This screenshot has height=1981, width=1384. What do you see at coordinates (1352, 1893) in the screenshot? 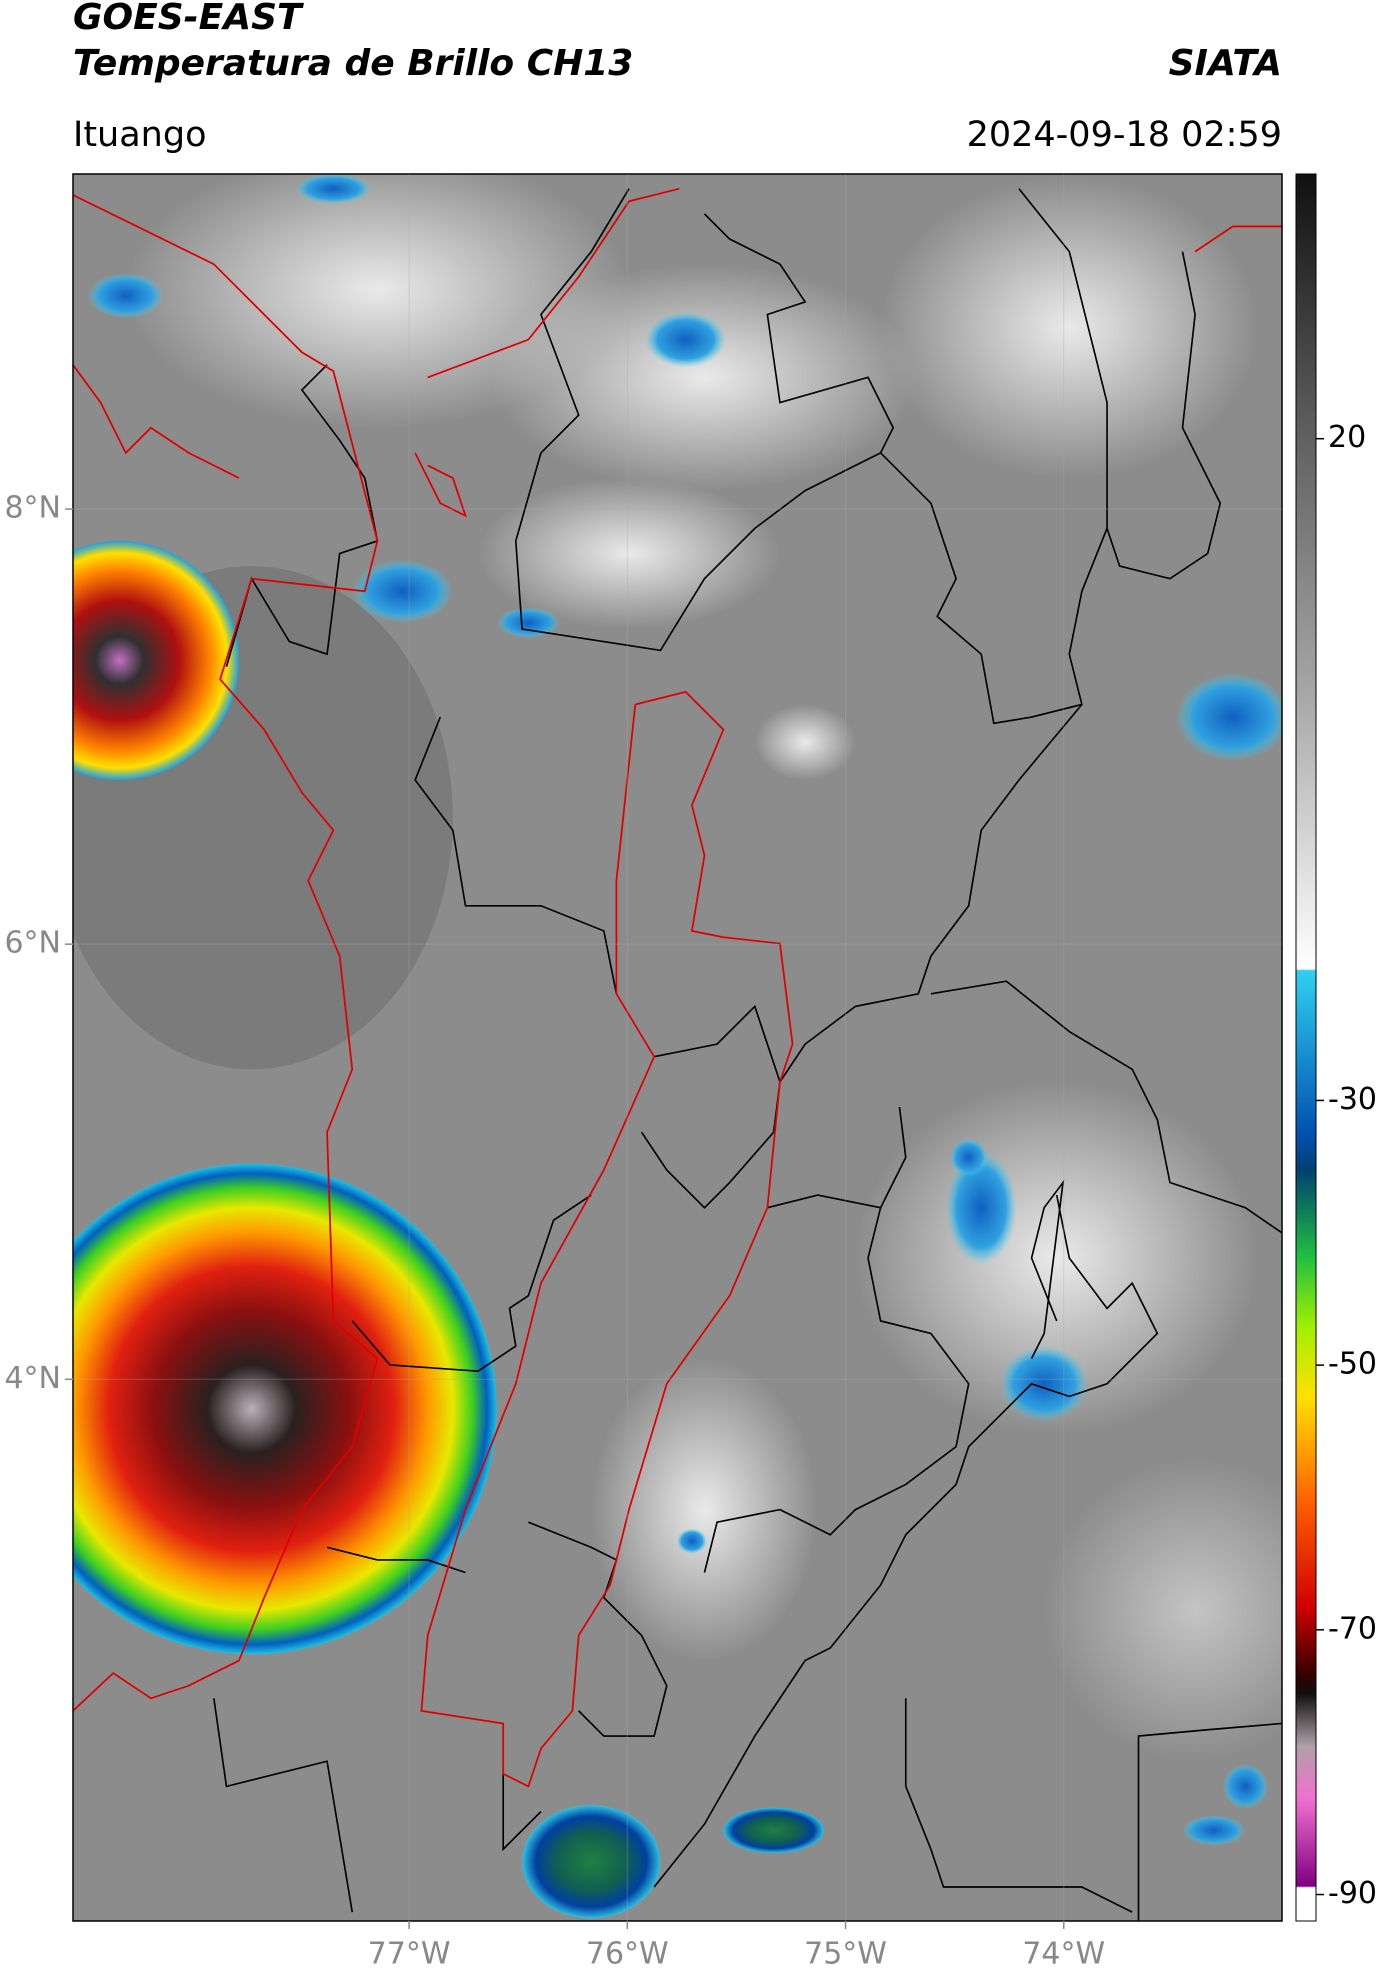
I see `colorbar-tick-label: -90` at bounding box center [1352, 1893].